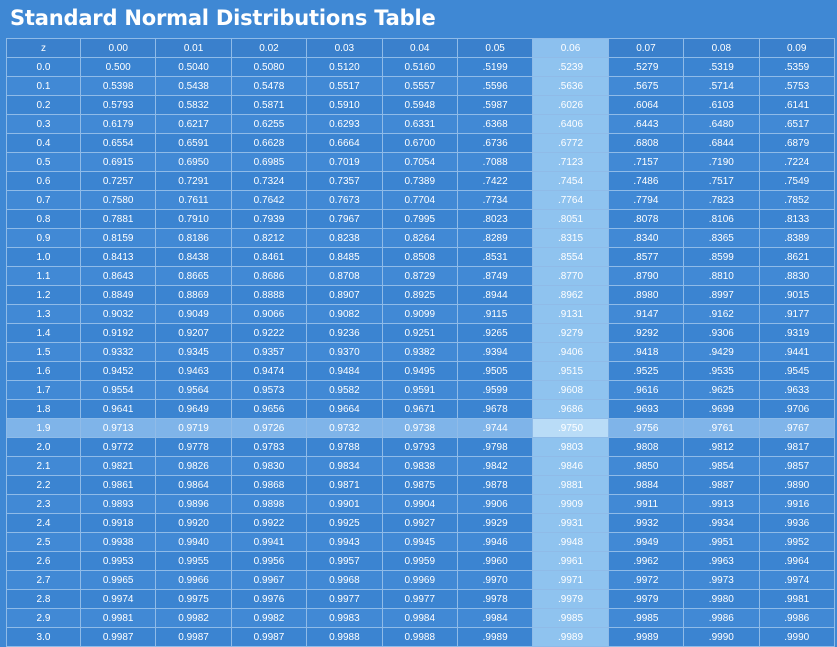 The image size is (837, 647). What do you see at coordinates (43, 314) in the screenshot?
I see `z-value-cell: 1.3` at bounding box center [43, 314].